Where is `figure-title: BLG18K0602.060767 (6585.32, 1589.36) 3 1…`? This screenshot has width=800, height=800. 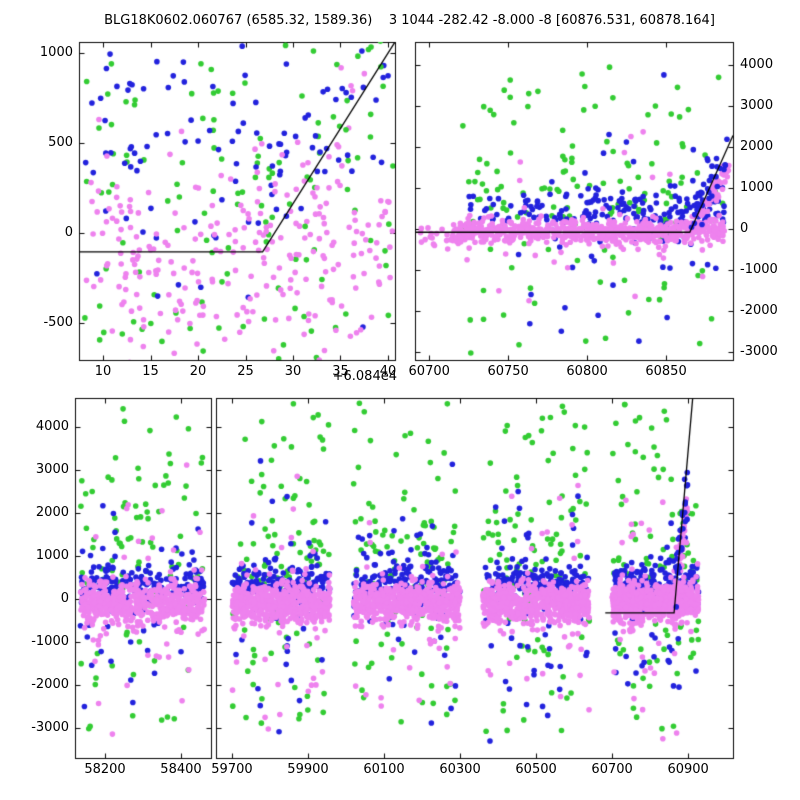 figure-title: BLG18K0602.060767 (6585.32, 1589.36) 3 1… is located at coordinates (409, 20).